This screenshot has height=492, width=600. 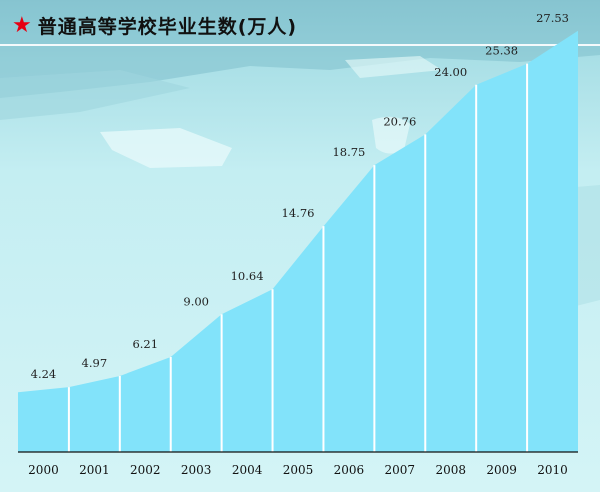 What do you see at coordinates (298, 470) in the screenshot?
I see `x-tick-label-2005: 2005` at bounding box center [298, 470].